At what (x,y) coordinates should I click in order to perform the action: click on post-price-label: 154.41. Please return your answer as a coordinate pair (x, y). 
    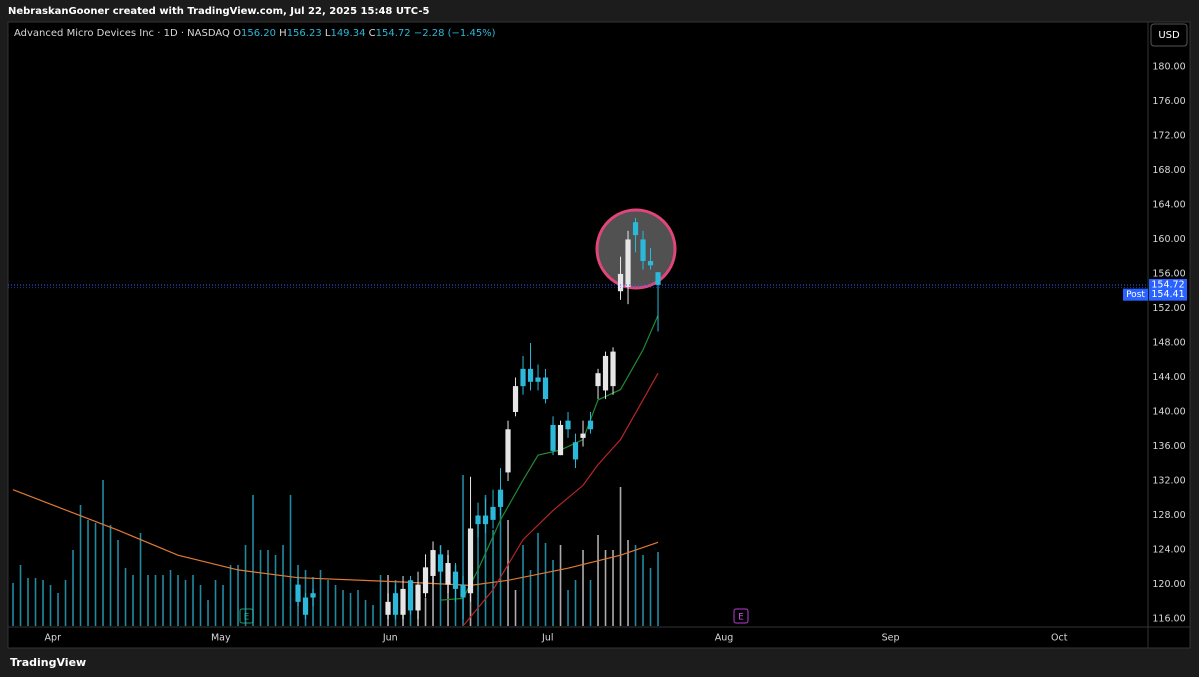
    Looking at the image, I should click on (1167, 294).